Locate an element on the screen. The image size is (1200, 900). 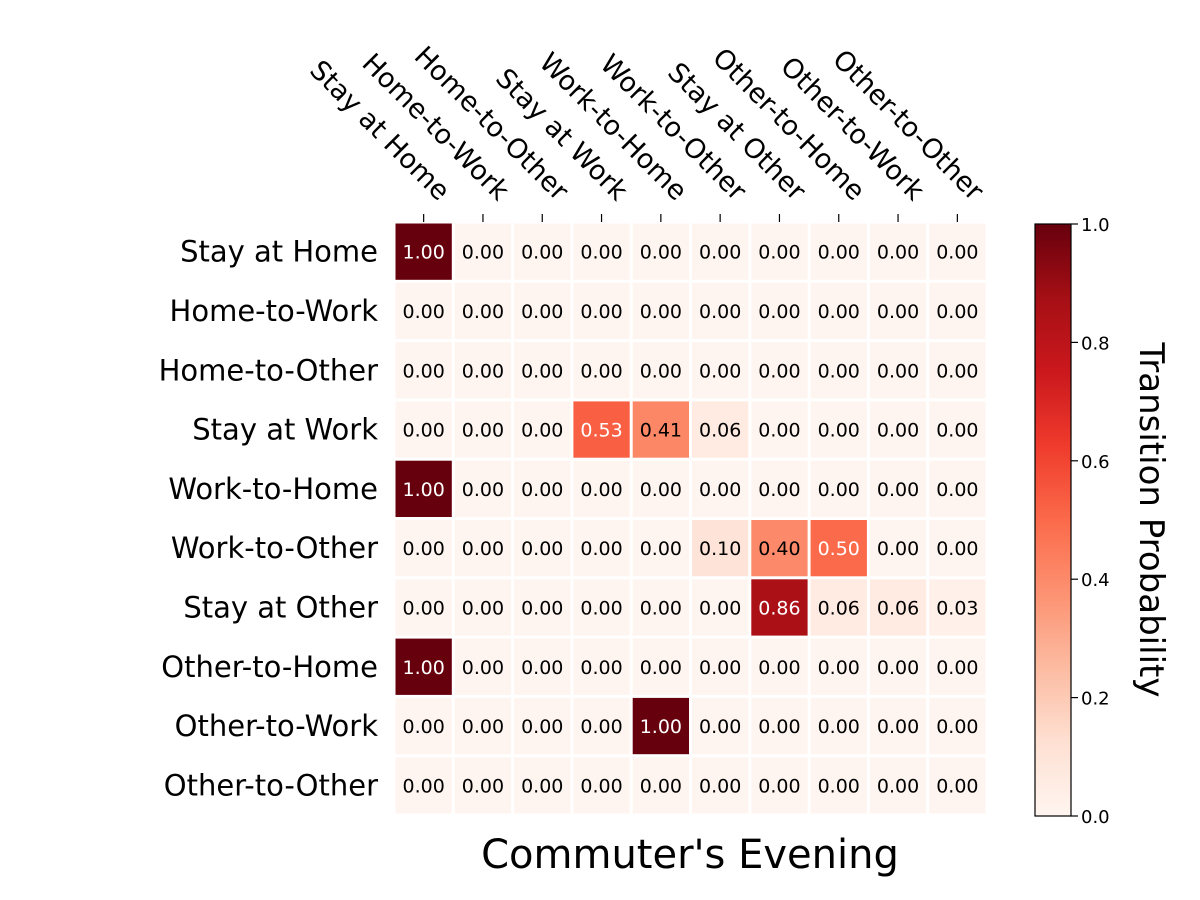
heatmap-cell-value: 0.41 is located at coordinates (661, 431).